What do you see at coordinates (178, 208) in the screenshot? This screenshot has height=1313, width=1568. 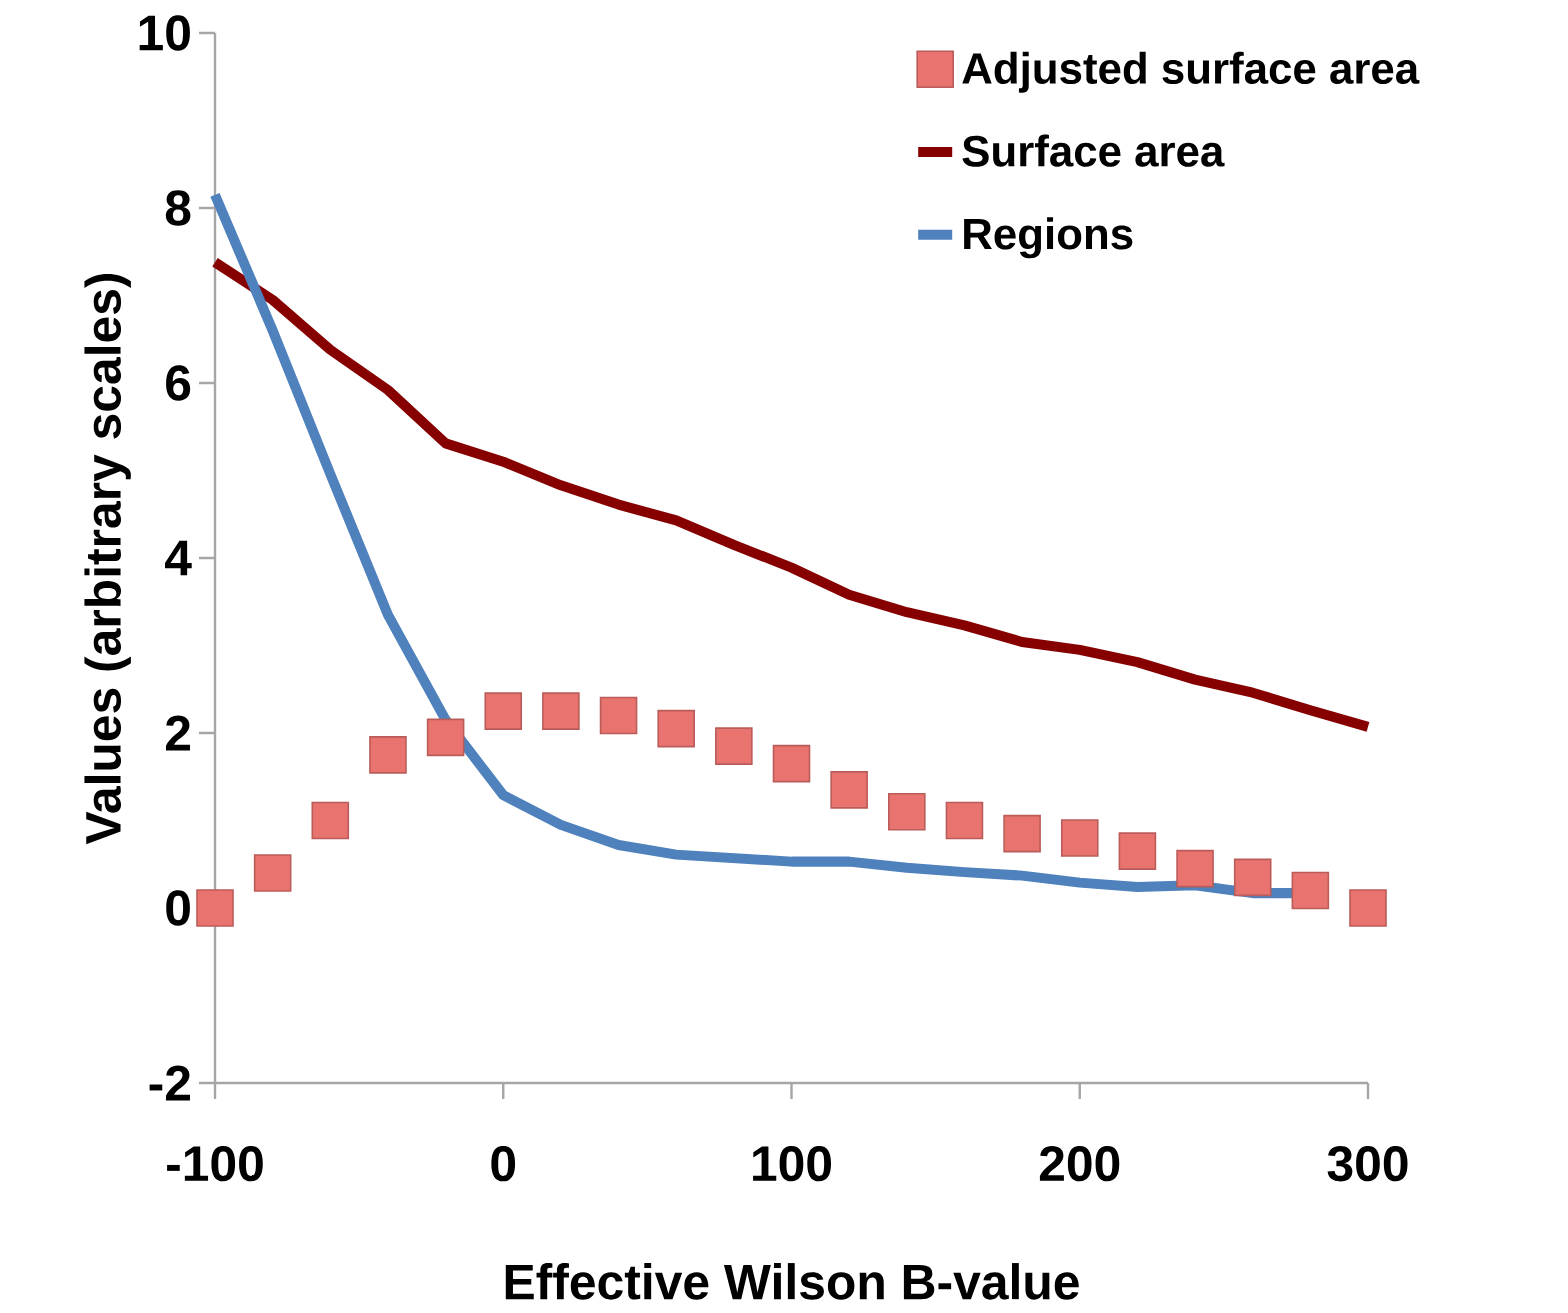 I see `y-tick-label: 8` at bounding box center [178, 208].